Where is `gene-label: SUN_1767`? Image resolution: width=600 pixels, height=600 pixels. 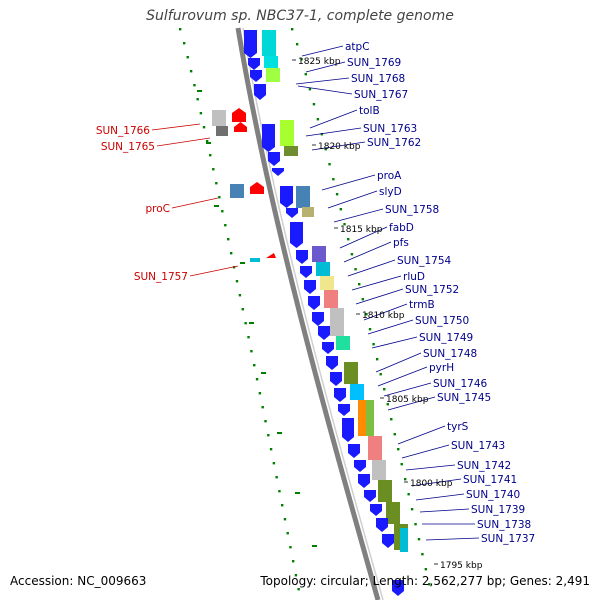 gene-label: SUN_1767 is located at coordinates (381, 95).